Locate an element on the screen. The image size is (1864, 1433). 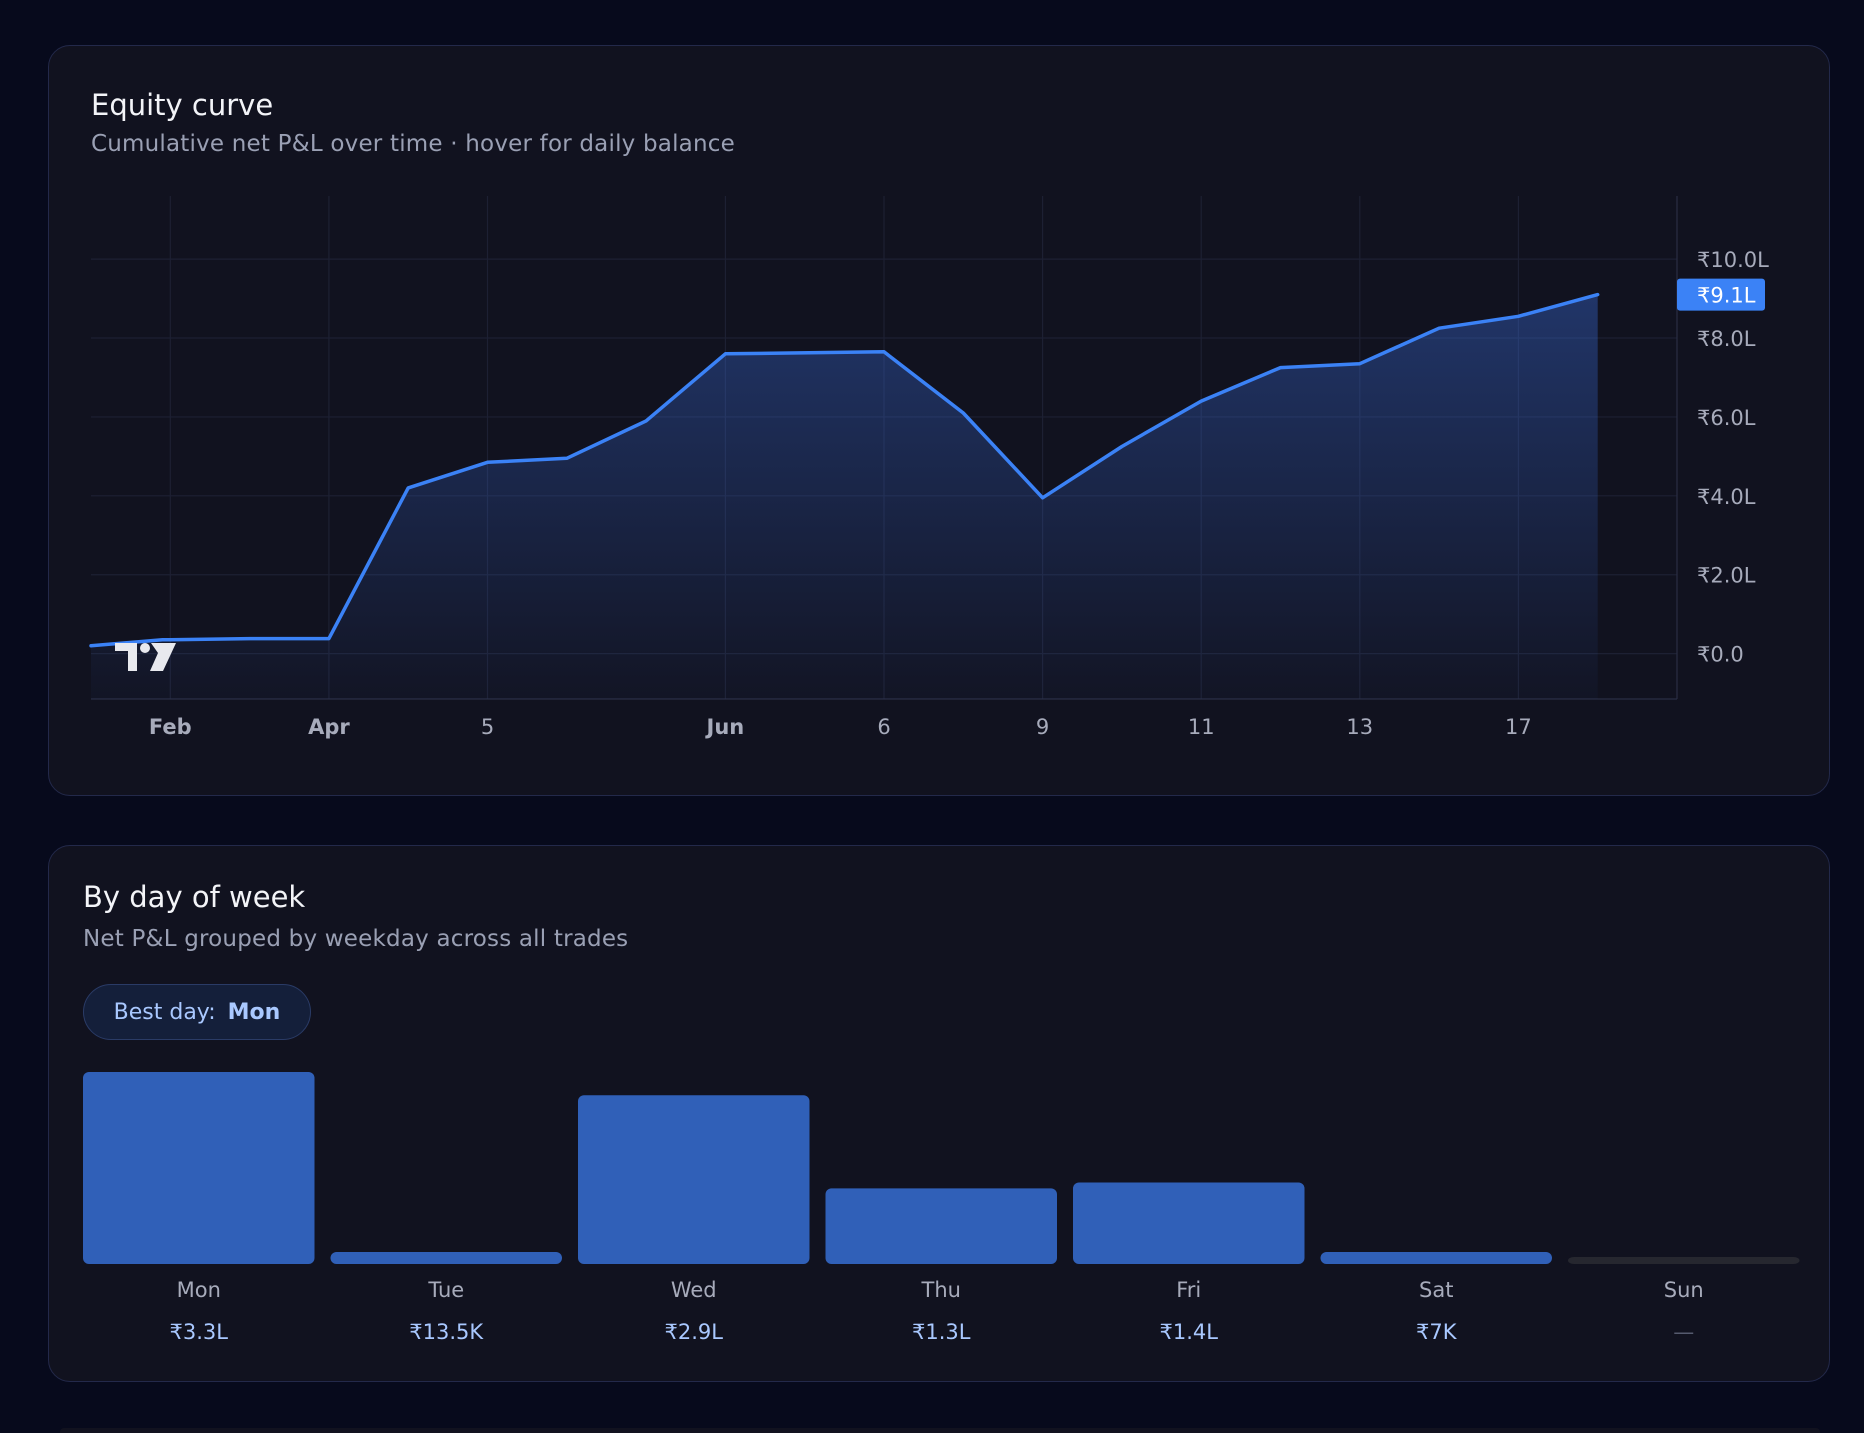
weekday-value-label: ₹2.9L is located at coordinates (694, 1332).